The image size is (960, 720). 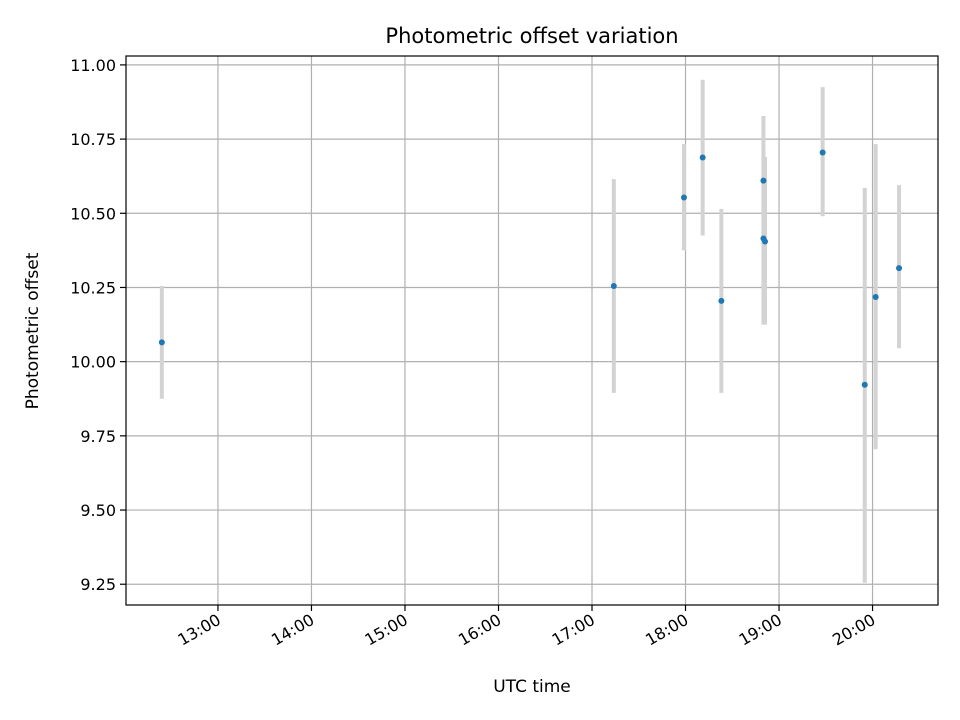 What do you see at coordinates (93, 287) in the screenshot?
I see `y-tick-label: 10.25` at bounding box center [93, 287].